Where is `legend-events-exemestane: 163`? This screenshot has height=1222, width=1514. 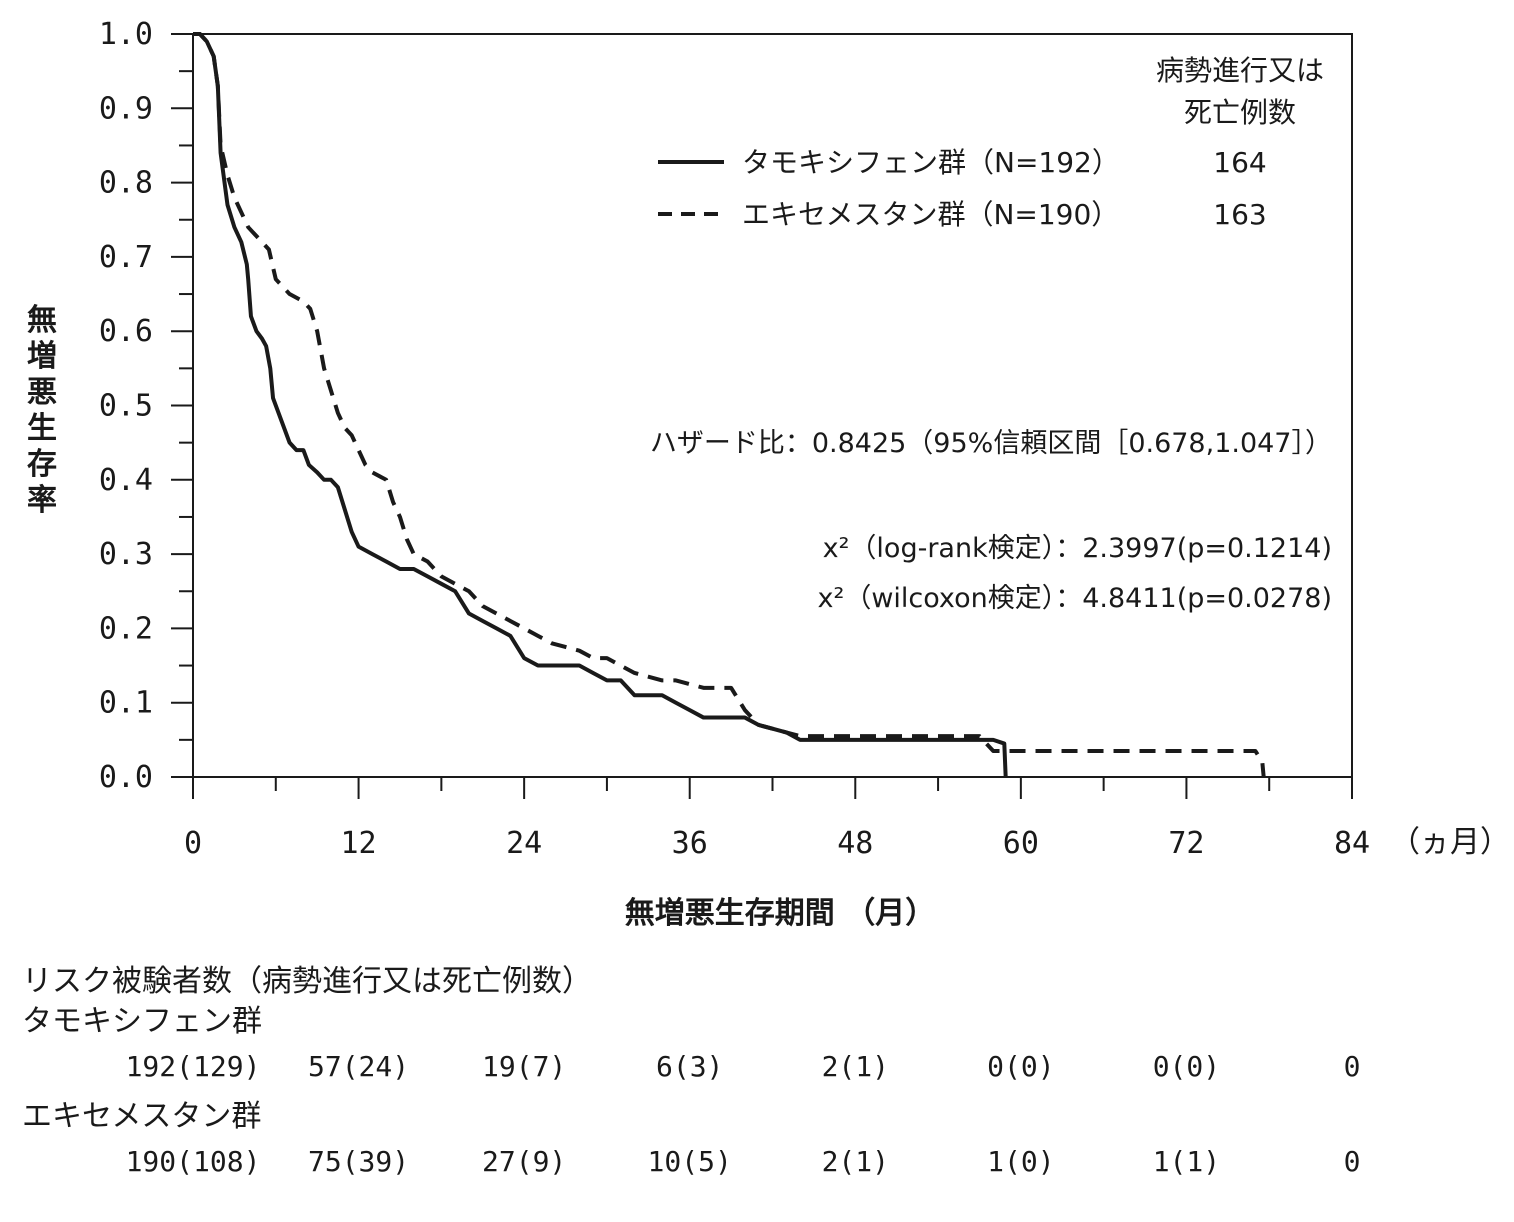
legend-events-exemestane: 163 is located at coordinates (1239, 214).